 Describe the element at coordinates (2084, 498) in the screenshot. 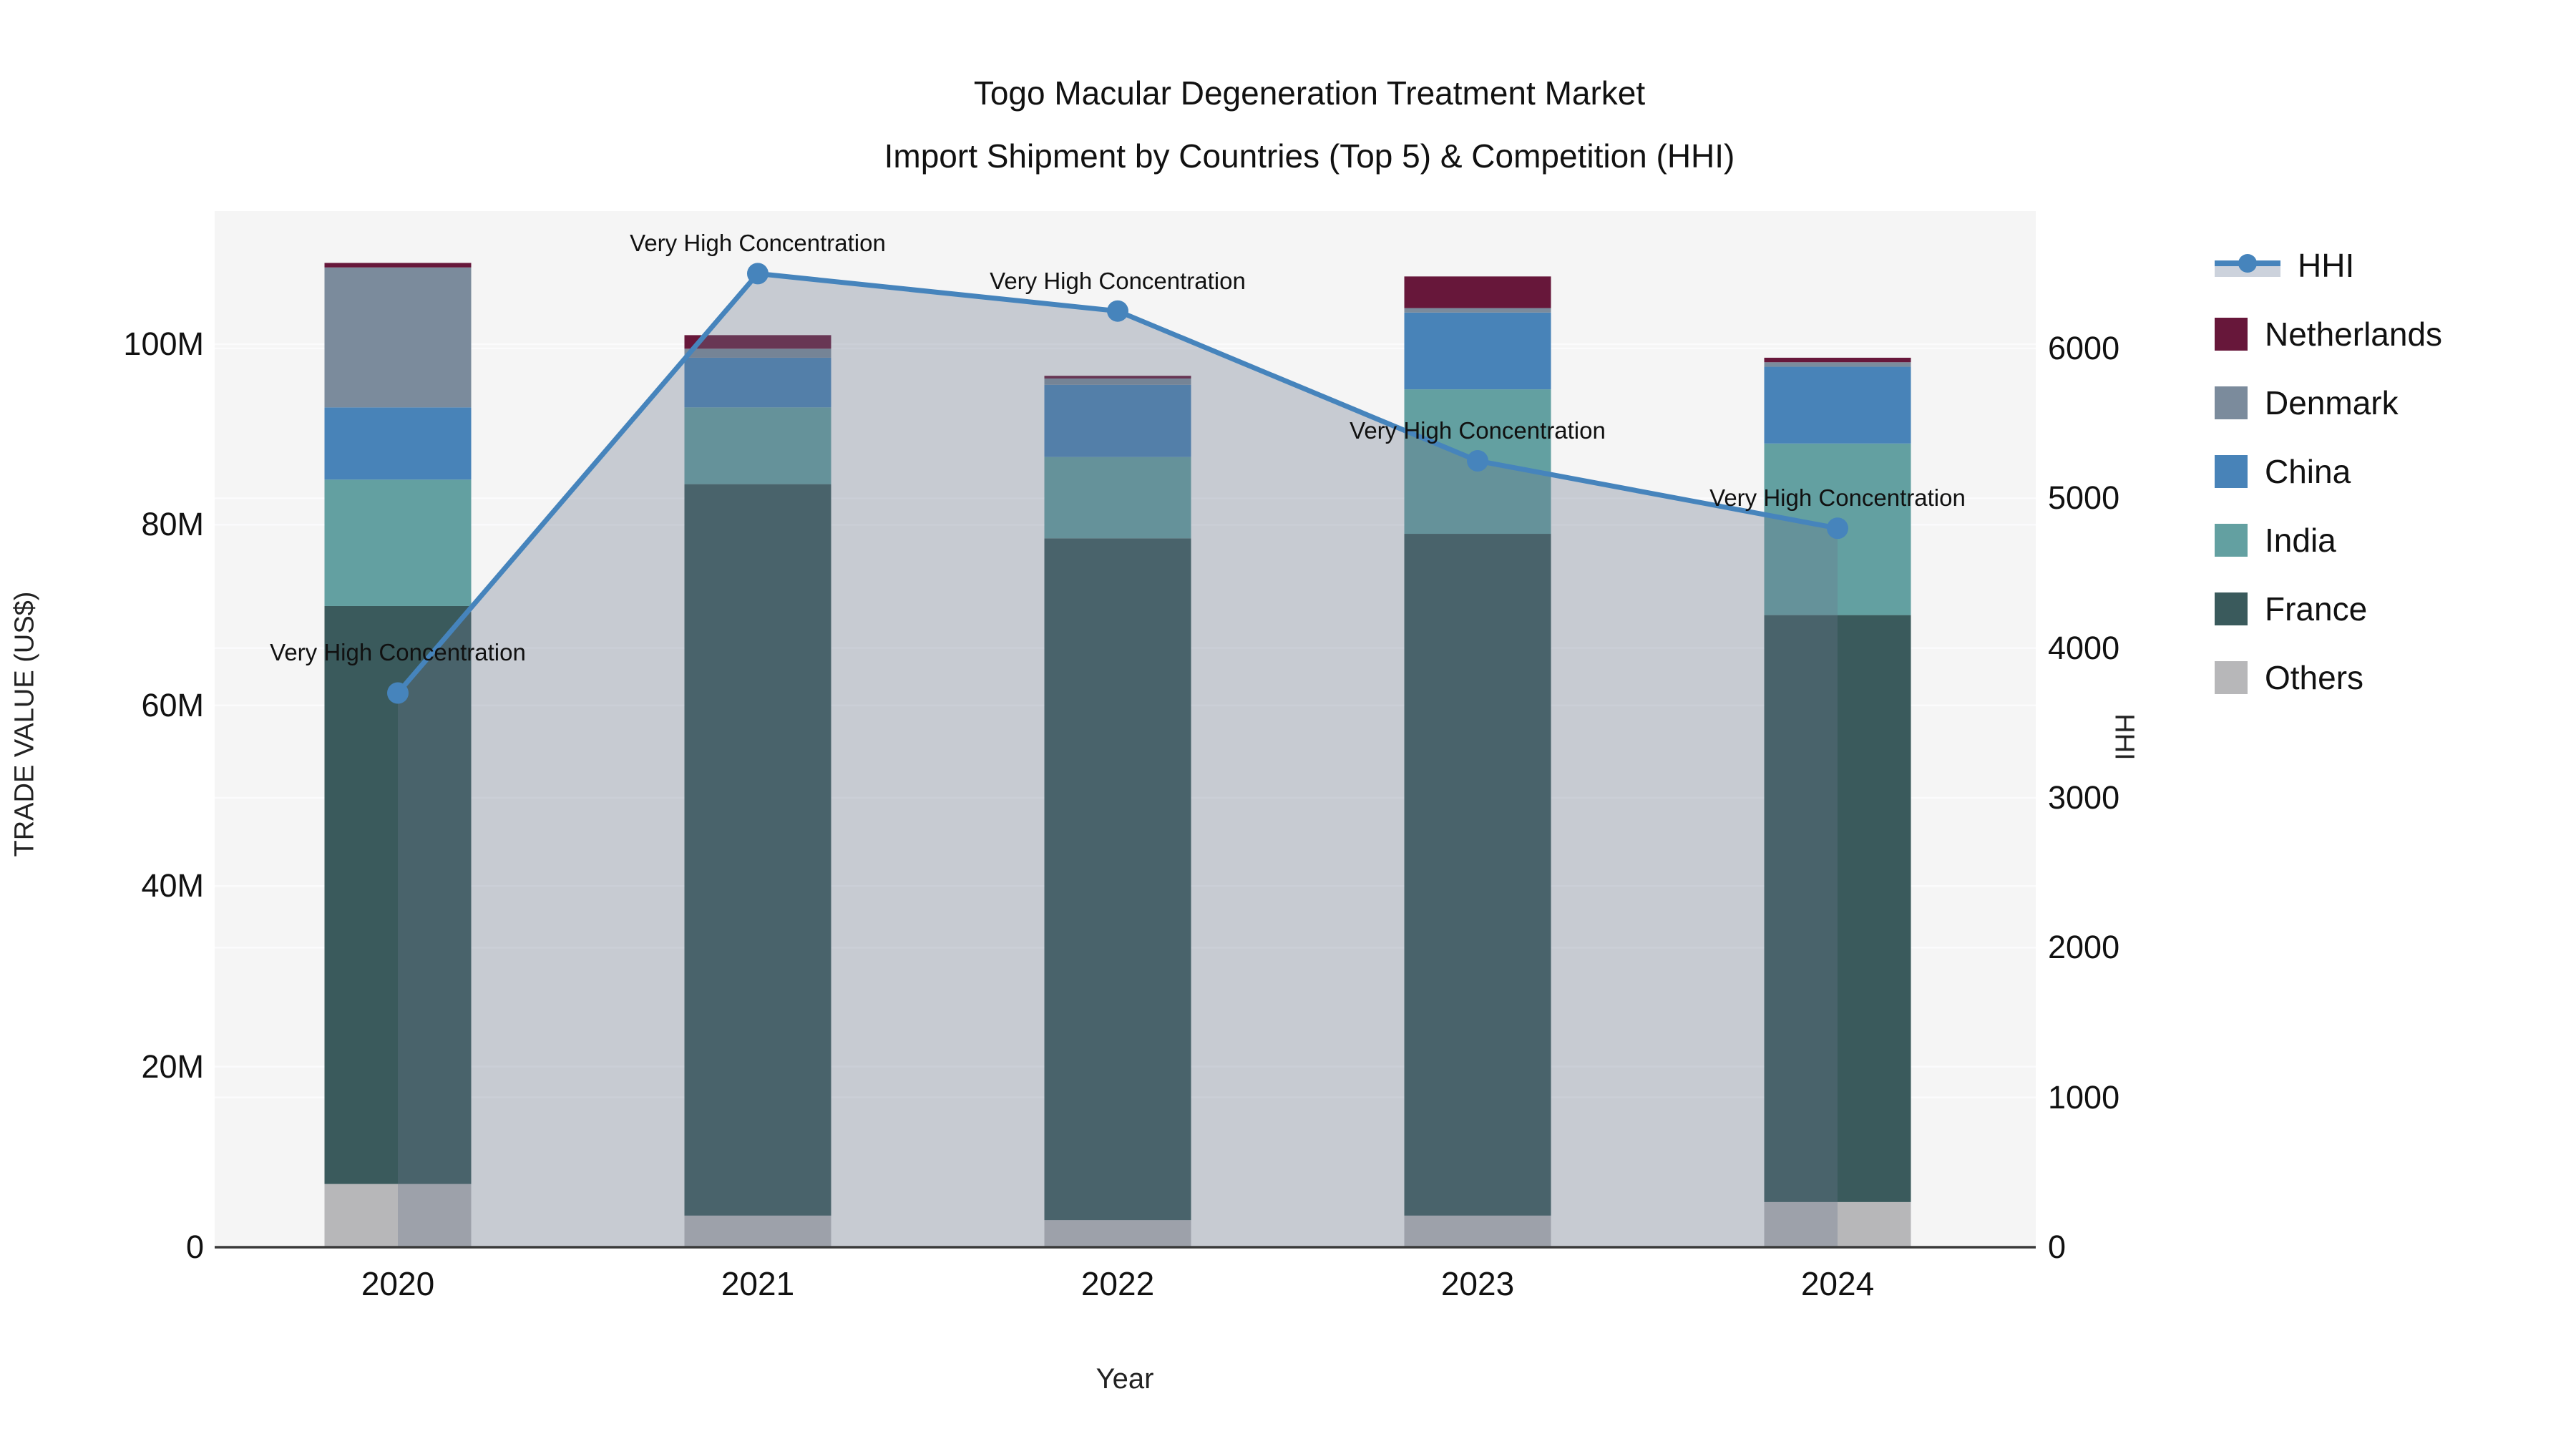

I see `y-right-tick-5000: 5000` at that location.